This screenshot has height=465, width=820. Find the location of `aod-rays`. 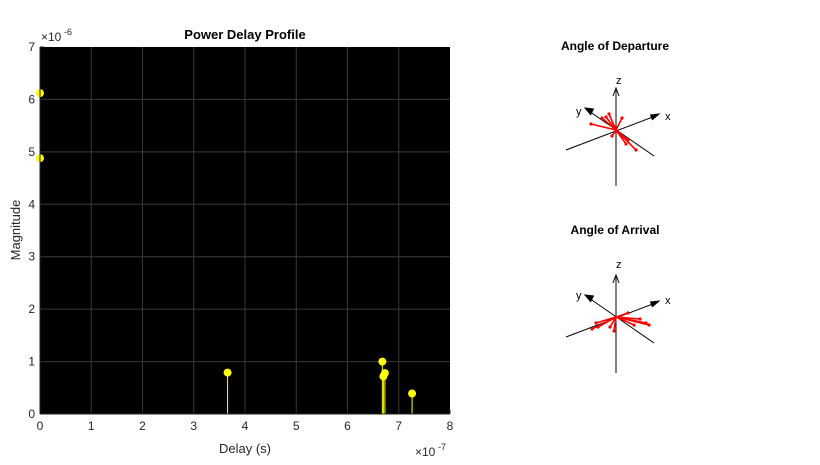

aod-rays is located at coordinates (613, 132).